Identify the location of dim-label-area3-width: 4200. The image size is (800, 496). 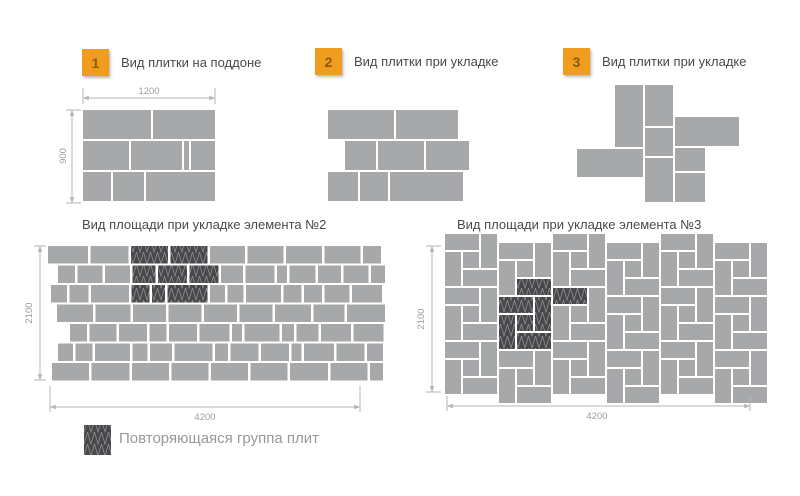
(596, 416).